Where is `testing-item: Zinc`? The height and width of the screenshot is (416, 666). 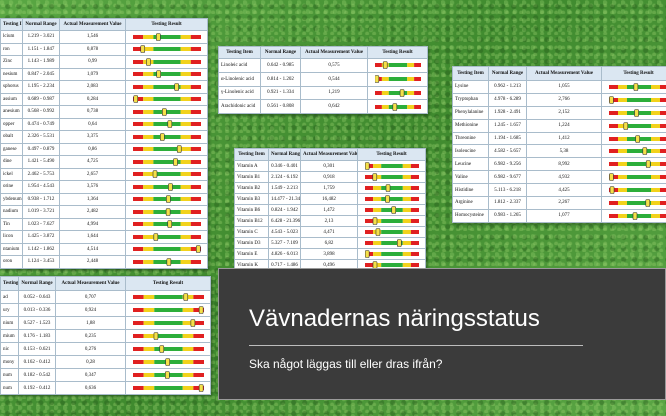 testing-item: Zinc is located at coordinates (11, 62).